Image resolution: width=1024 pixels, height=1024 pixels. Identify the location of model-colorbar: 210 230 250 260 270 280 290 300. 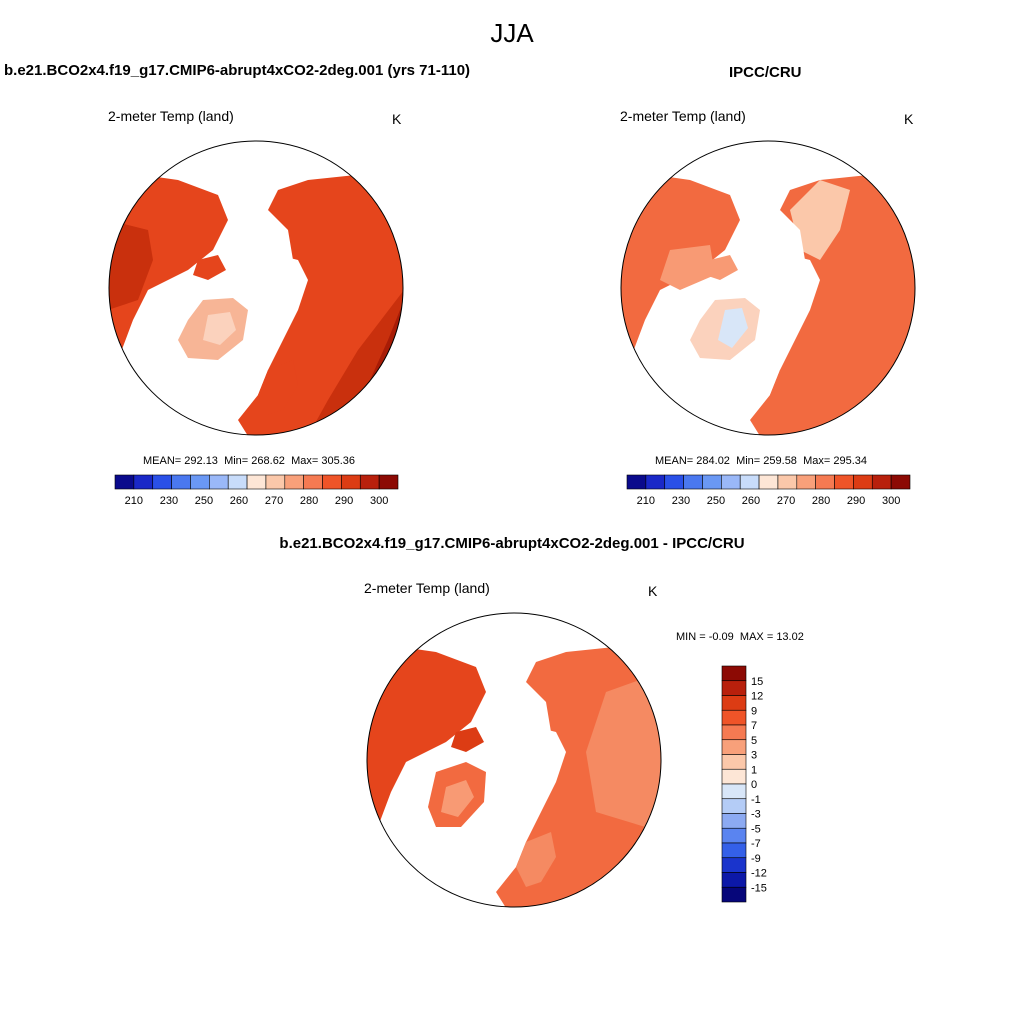
(256, 490).